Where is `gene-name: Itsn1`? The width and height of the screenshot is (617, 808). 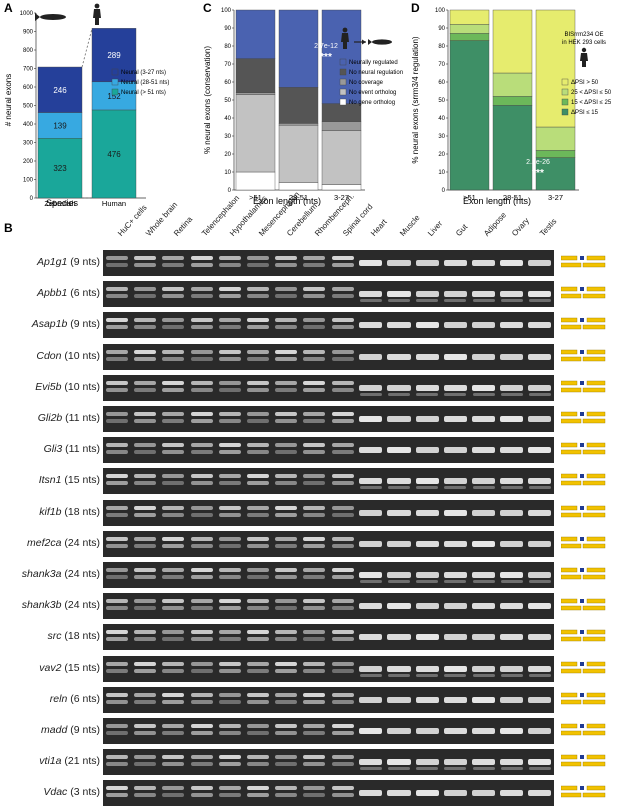
gene-name: Itsn1 is located at coordinates (50, 480).